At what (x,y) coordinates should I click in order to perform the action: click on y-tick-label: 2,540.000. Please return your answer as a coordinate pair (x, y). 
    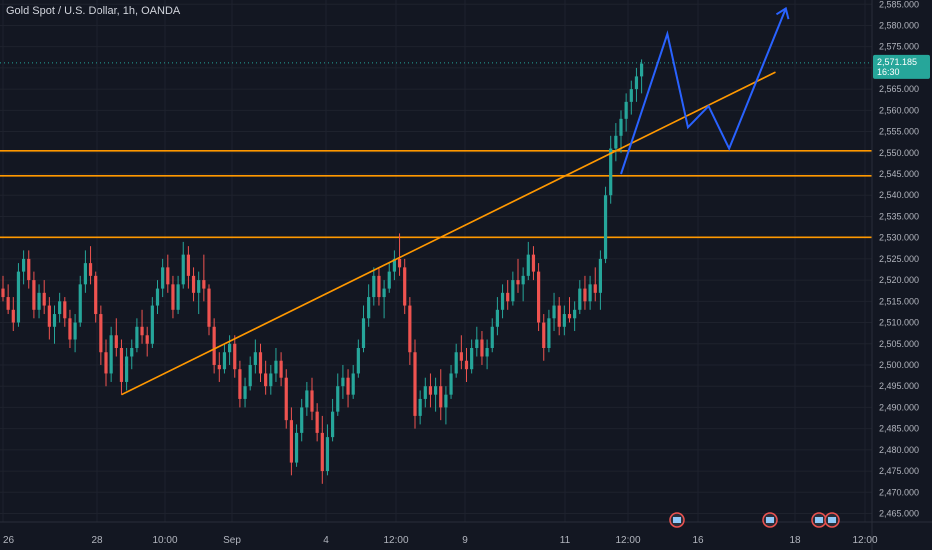
    Looking at the image, I should click on (899, 195).